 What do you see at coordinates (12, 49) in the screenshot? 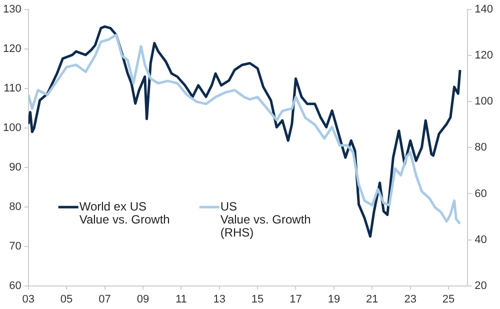
I see `y-tick-label: 120` at bounding box center [12, 49].